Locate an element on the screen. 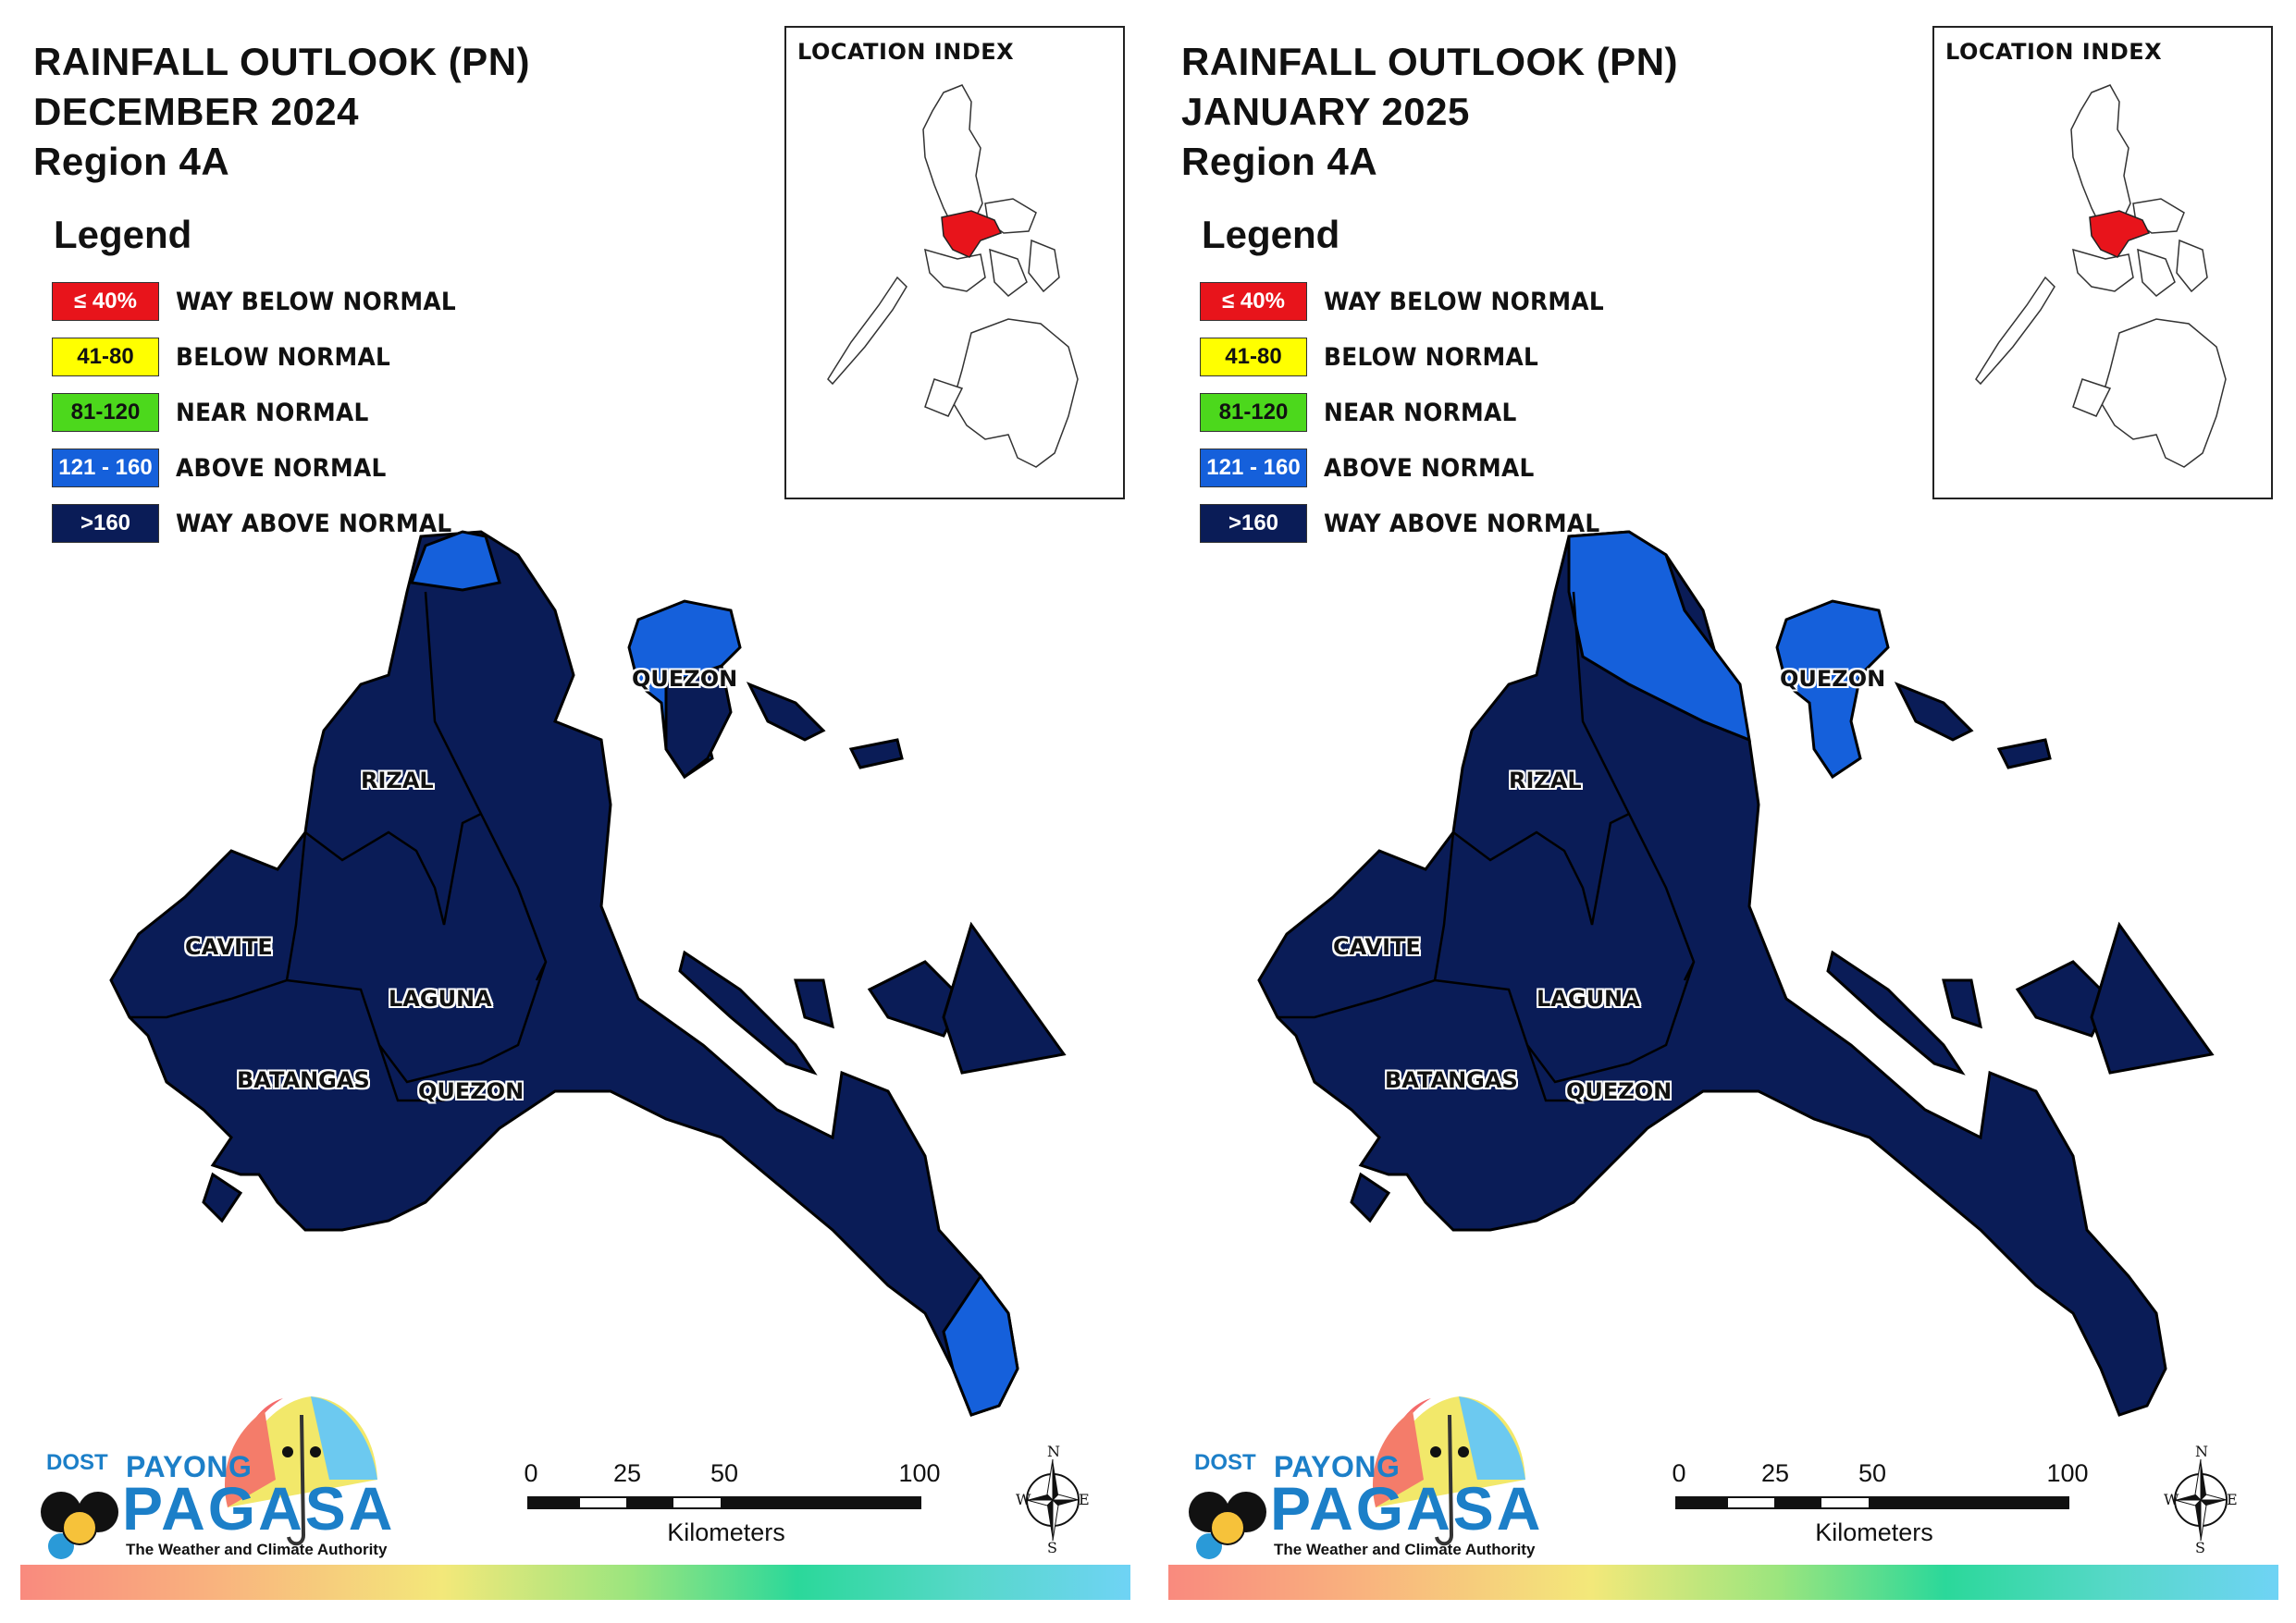 This screenshot has height=1623, width=2296. legend-swatch: 81-120 is located at coordinates (1253, 412).